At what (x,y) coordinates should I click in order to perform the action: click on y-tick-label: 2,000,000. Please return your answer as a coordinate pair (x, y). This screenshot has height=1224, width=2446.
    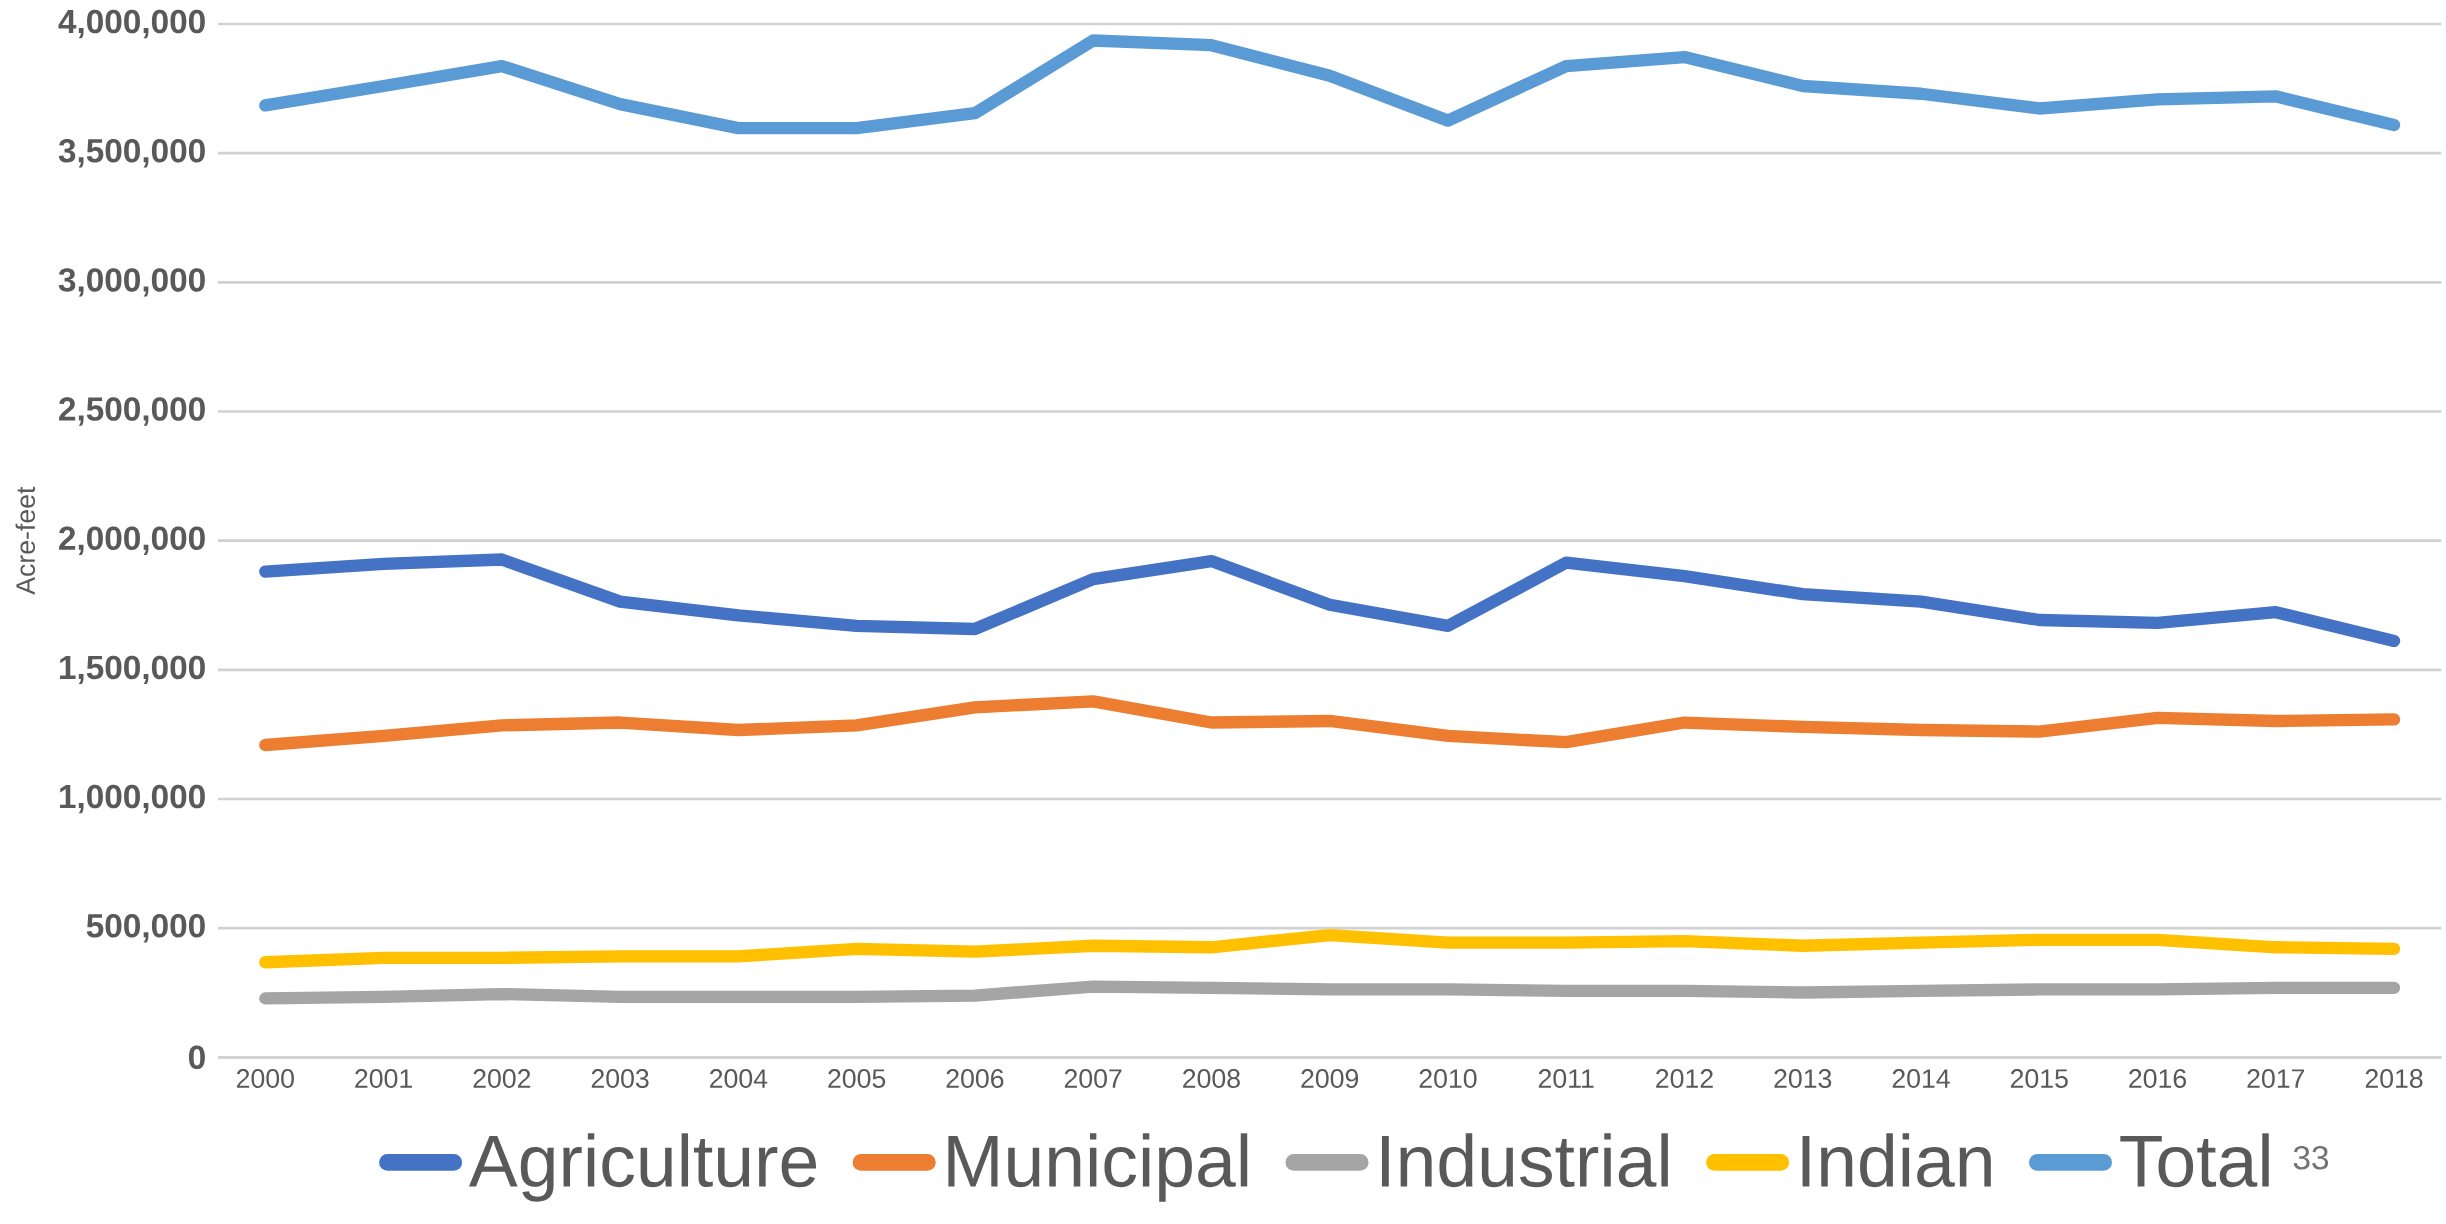
    Looking at the image, I should click on (132, 540).